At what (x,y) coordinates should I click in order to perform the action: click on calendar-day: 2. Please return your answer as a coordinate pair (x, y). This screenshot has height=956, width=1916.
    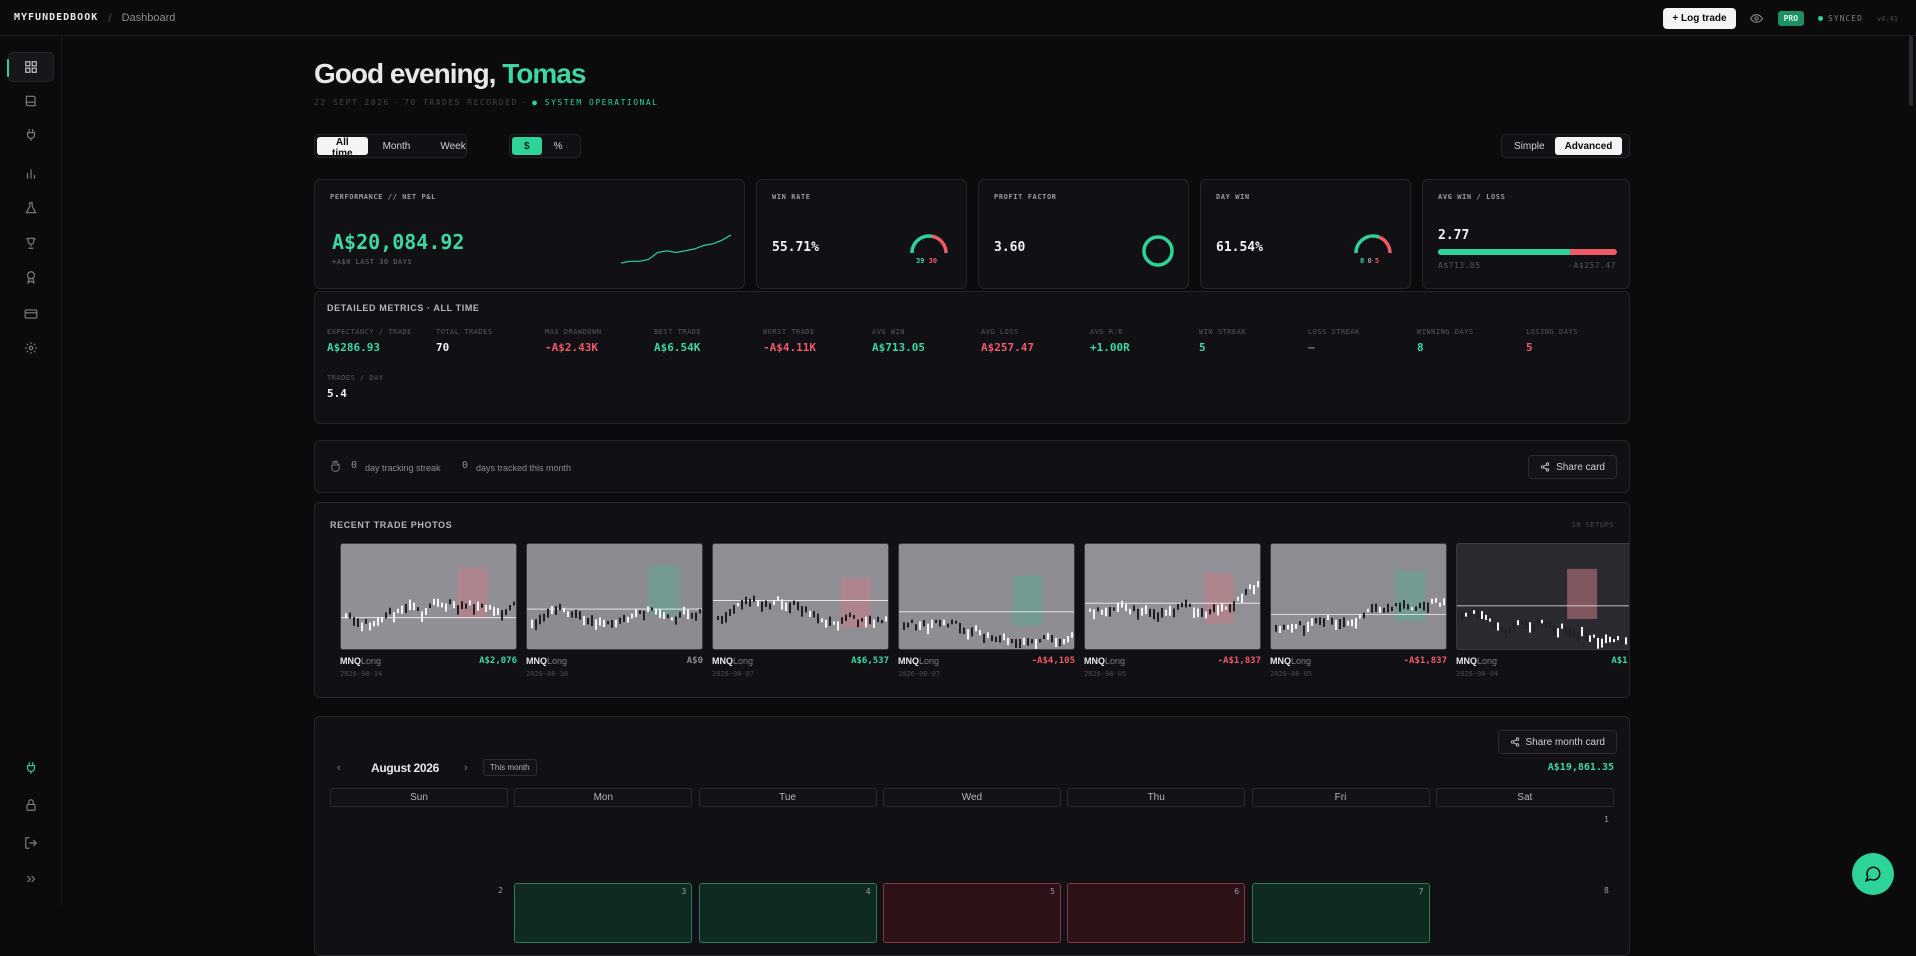
    Looking at the image, I should click on (419, 913).